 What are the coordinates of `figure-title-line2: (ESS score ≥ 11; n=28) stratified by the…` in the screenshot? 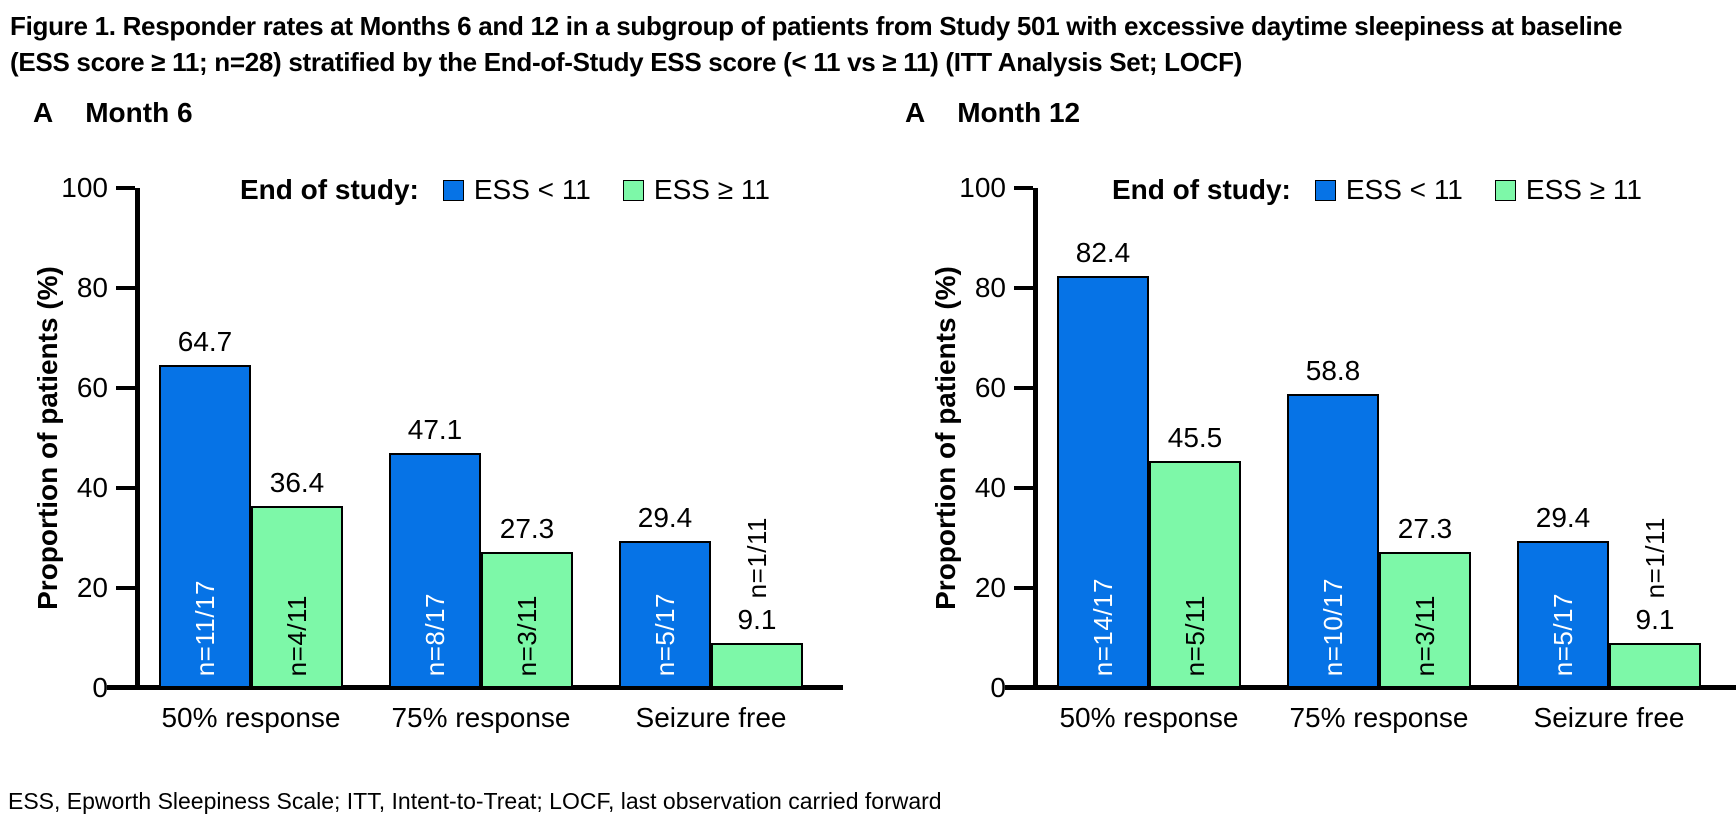 It's located at (626, 62).